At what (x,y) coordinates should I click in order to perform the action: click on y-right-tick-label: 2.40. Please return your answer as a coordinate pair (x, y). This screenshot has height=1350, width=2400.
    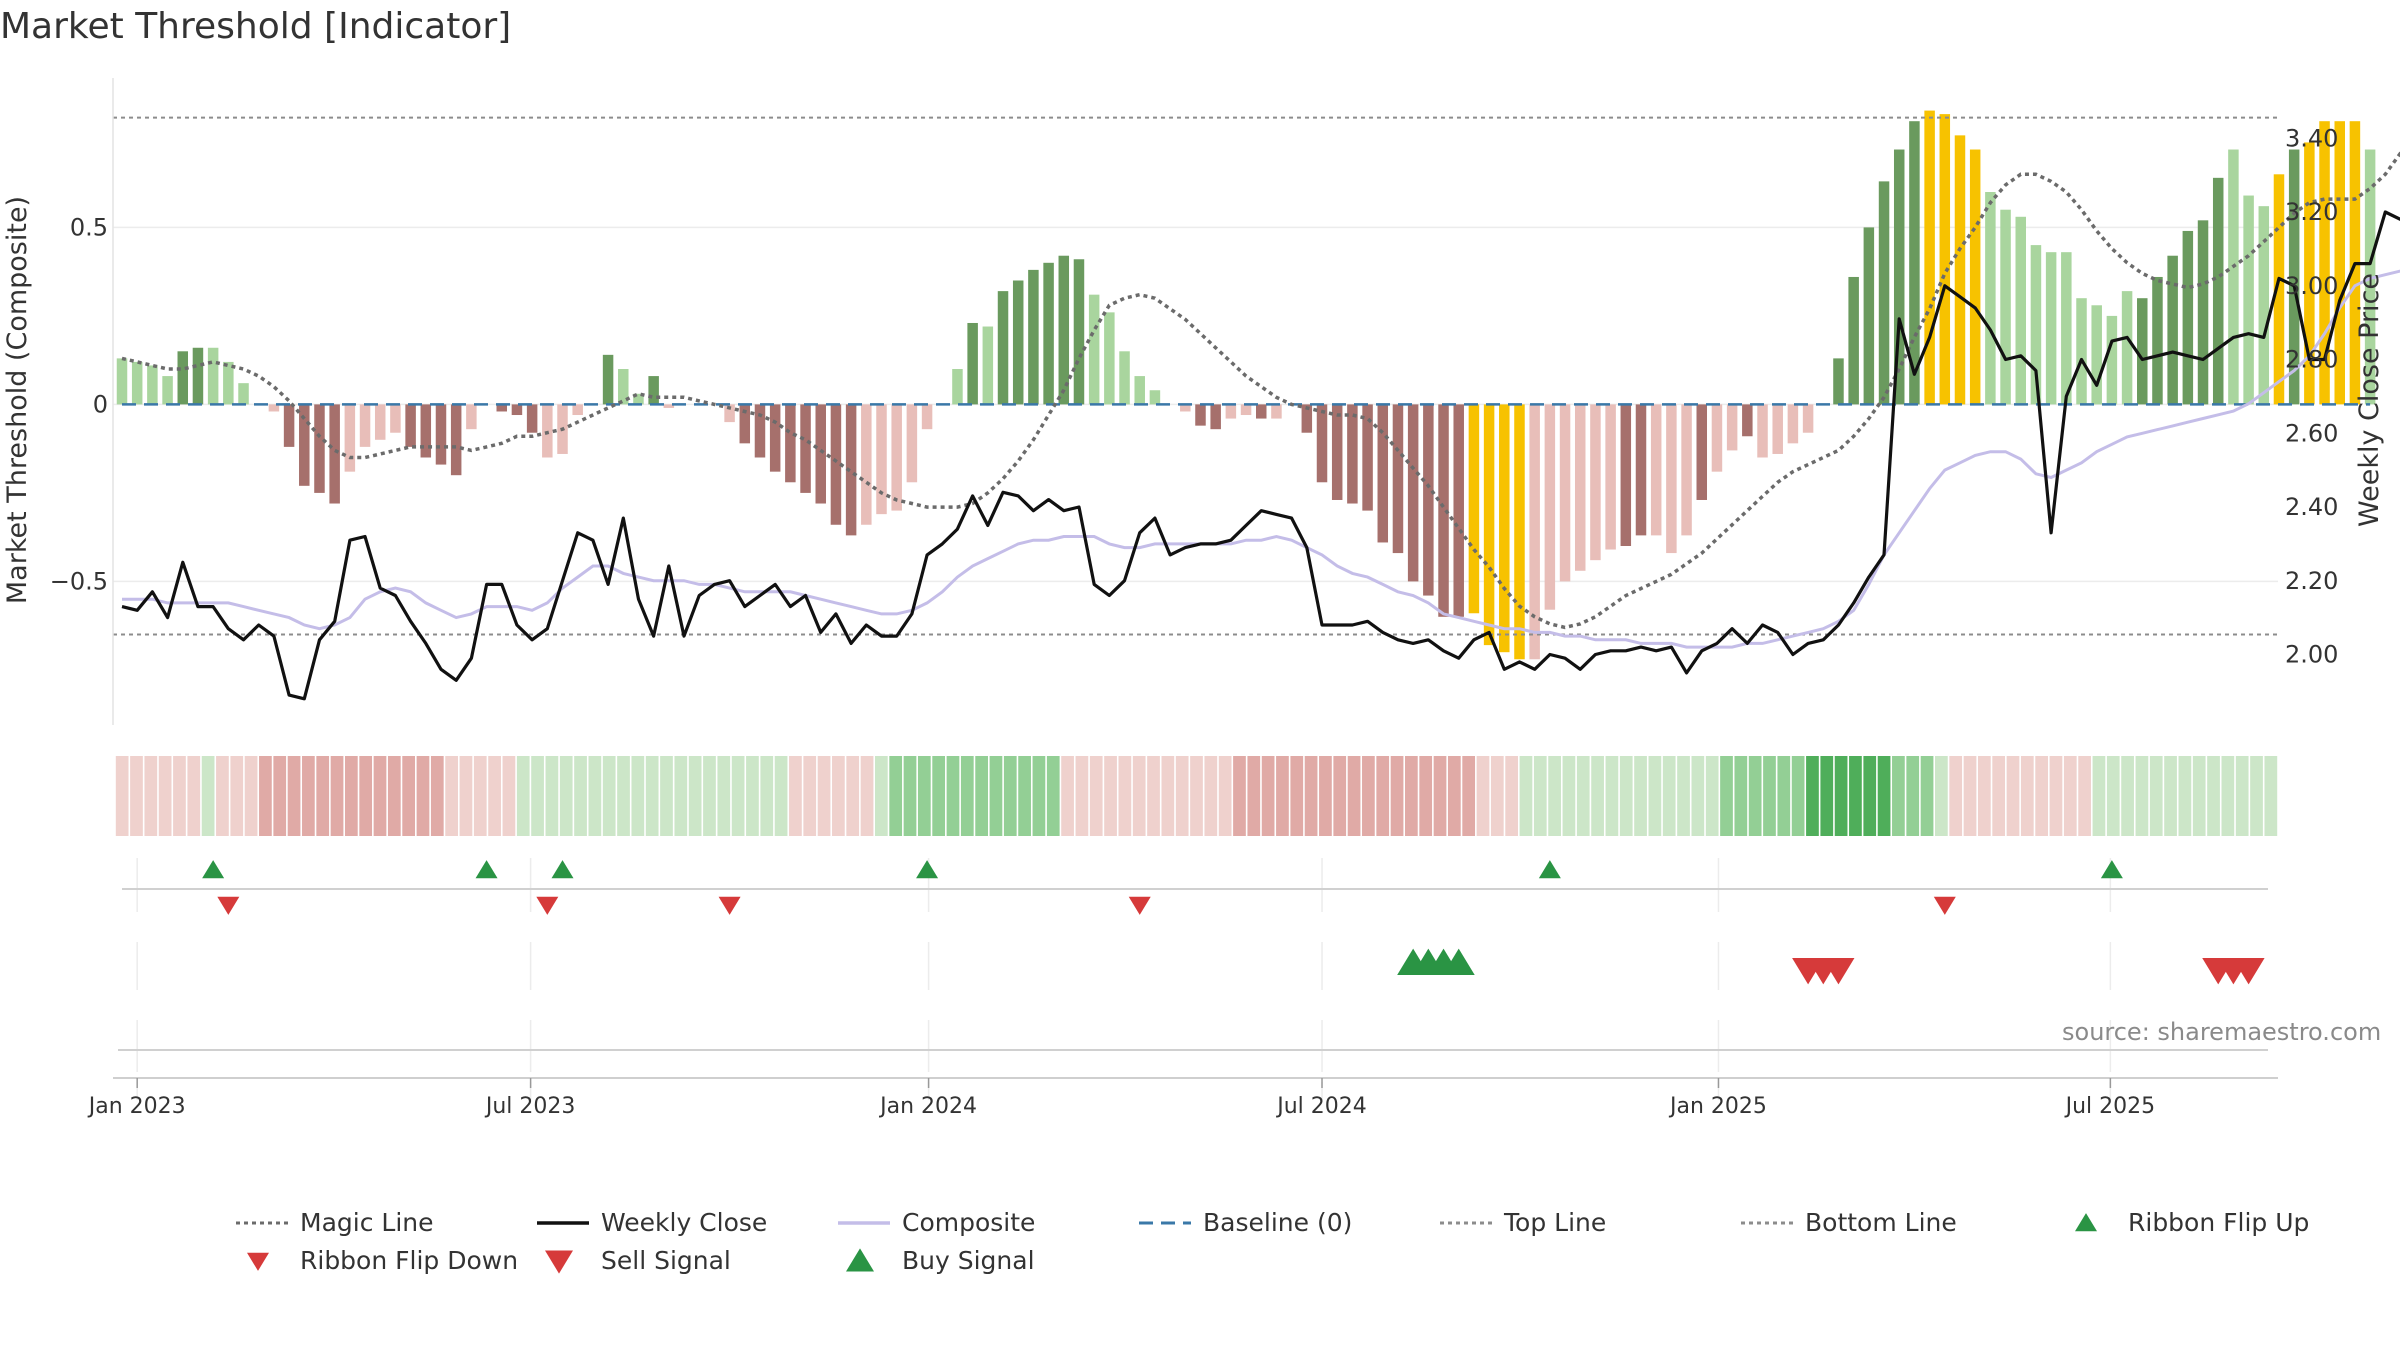
    Looking at the image, I should click on (2311, 507).